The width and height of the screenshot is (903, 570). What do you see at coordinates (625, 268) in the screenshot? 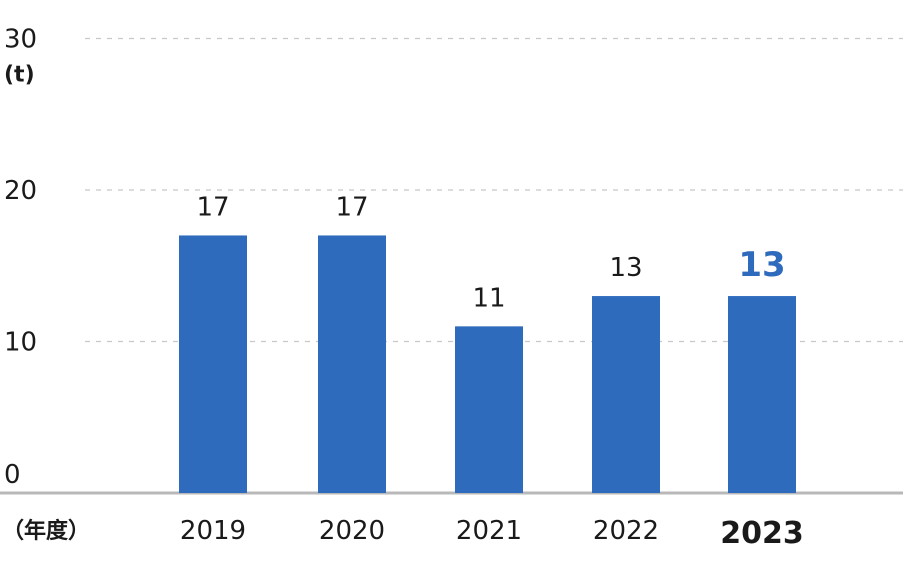
I see `value-label-2022: 13` at bounding box center [625, 268].